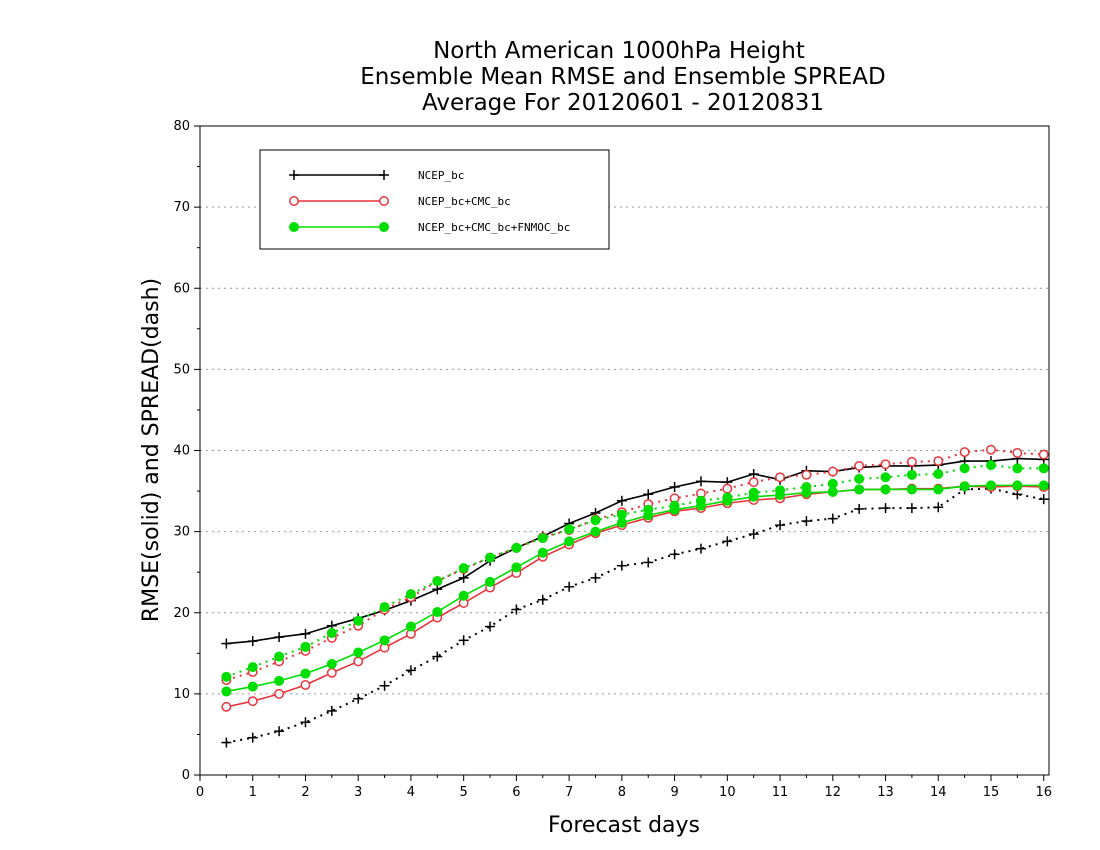  I want to click on y-tick-label: 0, so click(186, 775).